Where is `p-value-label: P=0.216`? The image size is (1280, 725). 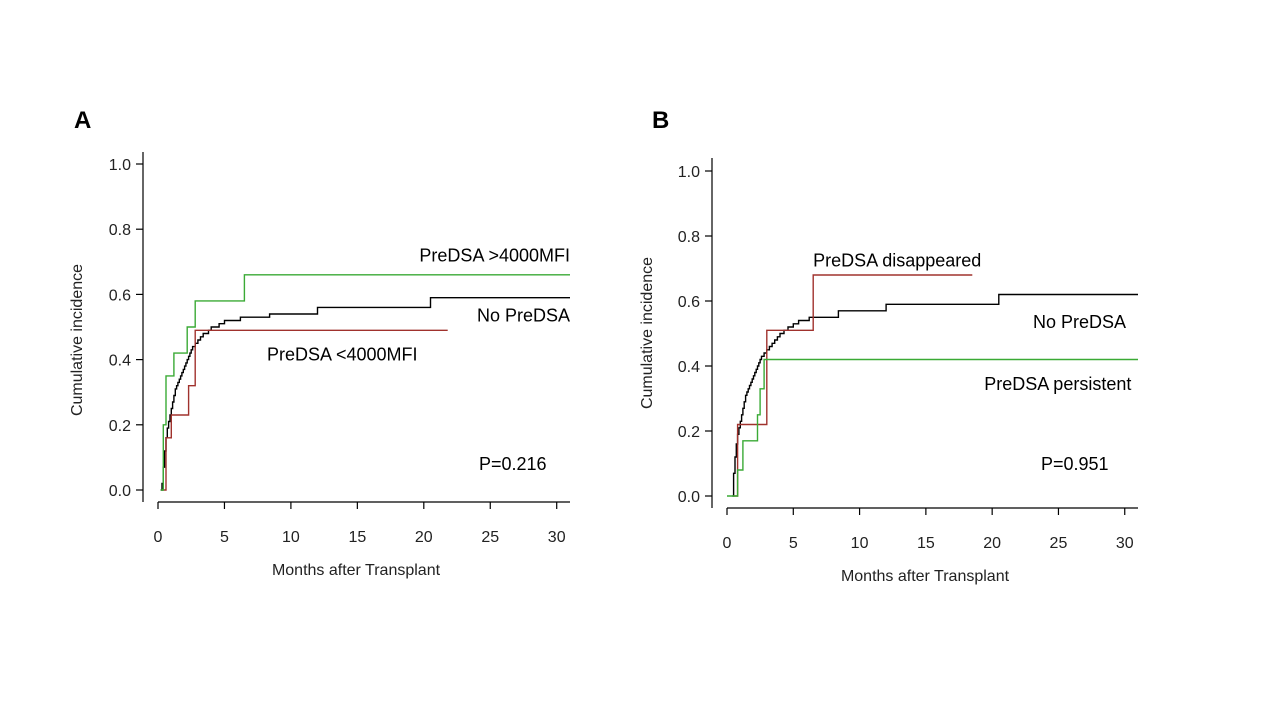 p-value-label: P=0.216 is located at coordinates (513, 464).